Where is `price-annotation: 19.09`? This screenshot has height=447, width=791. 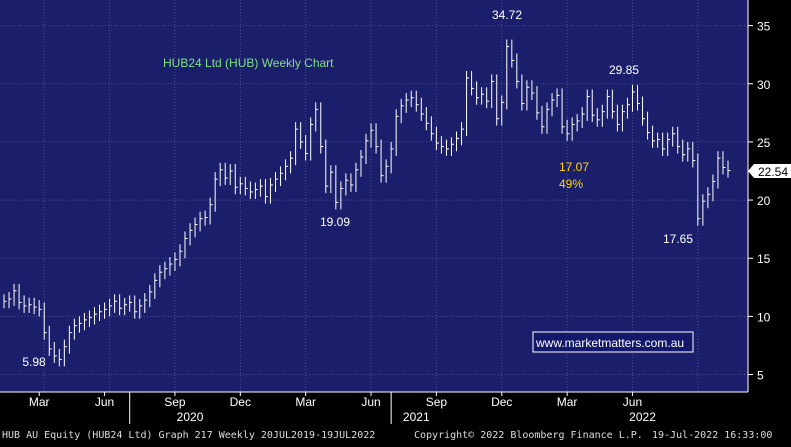 price-annotation: 19.09 is located at coordinates (335, 222).